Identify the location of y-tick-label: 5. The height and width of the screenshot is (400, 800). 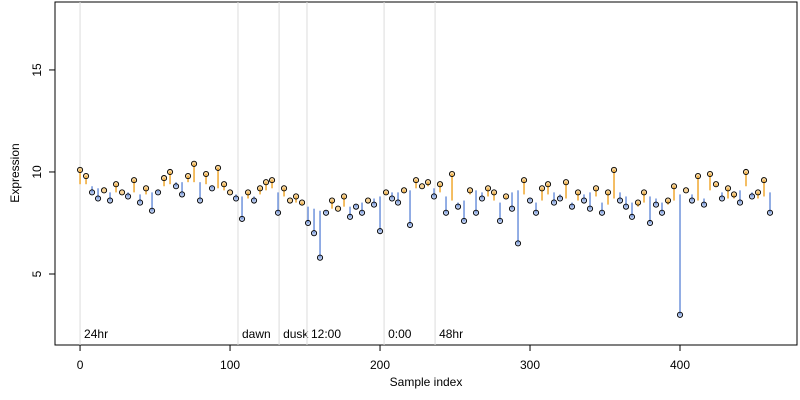
(37, 273).